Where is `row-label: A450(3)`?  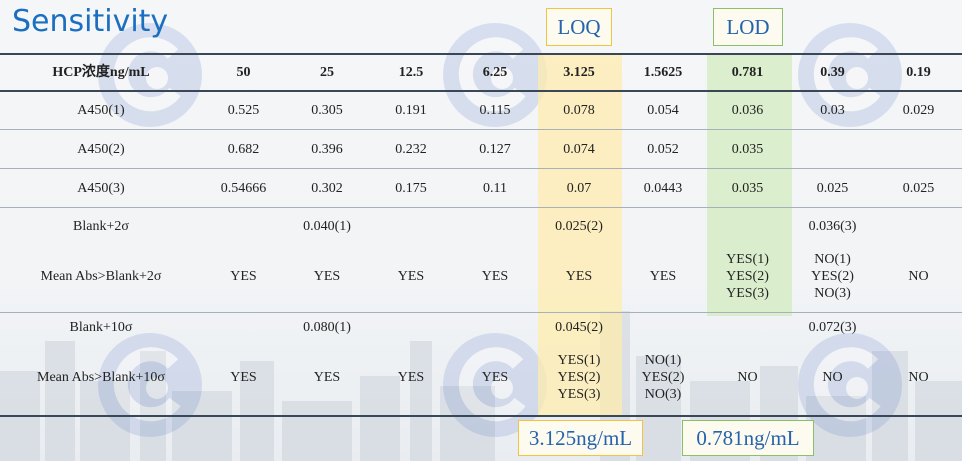 row-label: A450(3) is located at coordinates (101, 188).